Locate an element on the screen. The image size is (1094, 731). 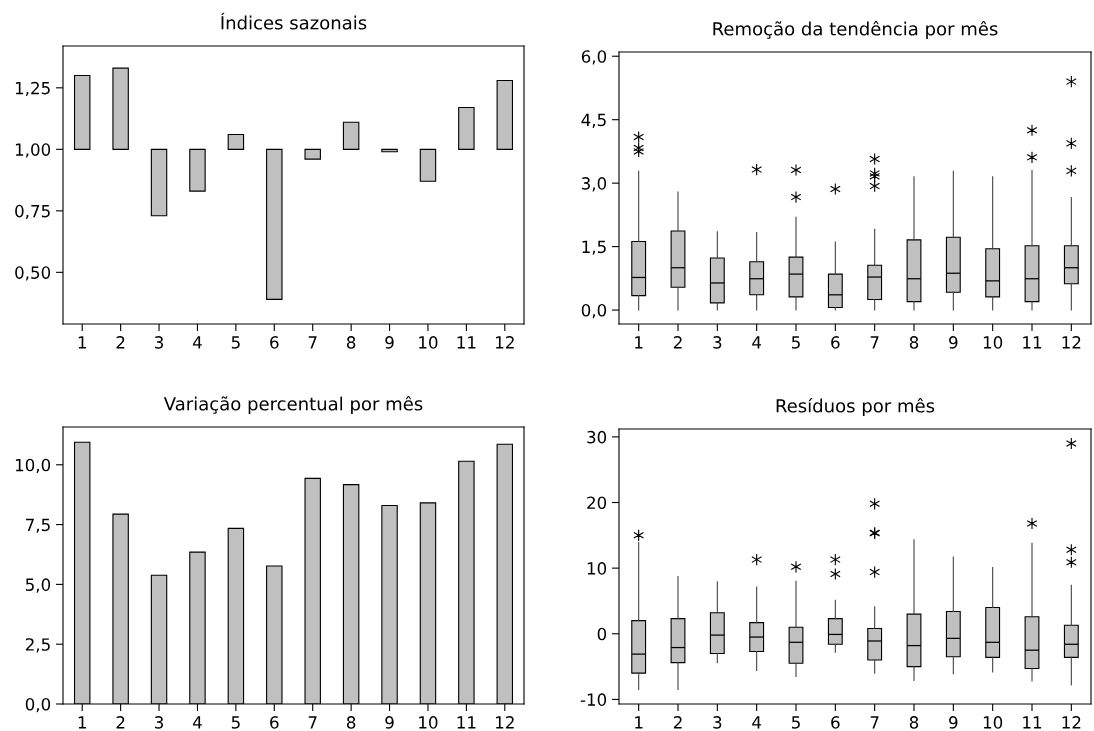
y-tick-label: 1,00 is located at coordinates (33, 150).